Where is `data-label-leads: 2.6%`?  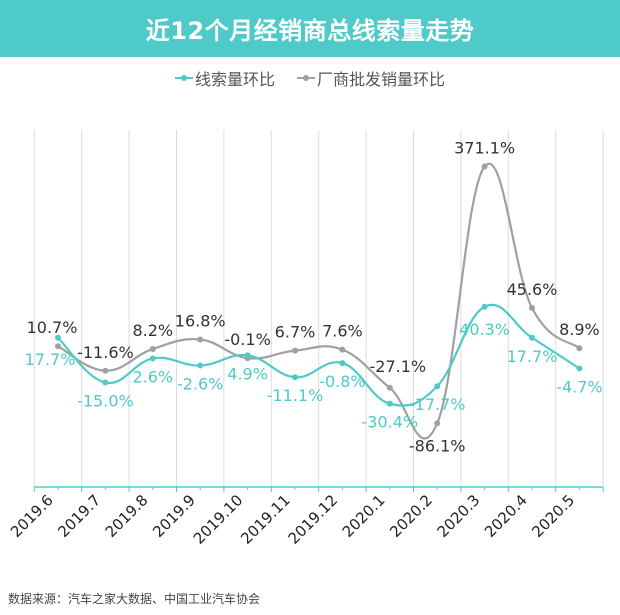 data-label-leads: 2.6% is located at coordinates (152, 376).